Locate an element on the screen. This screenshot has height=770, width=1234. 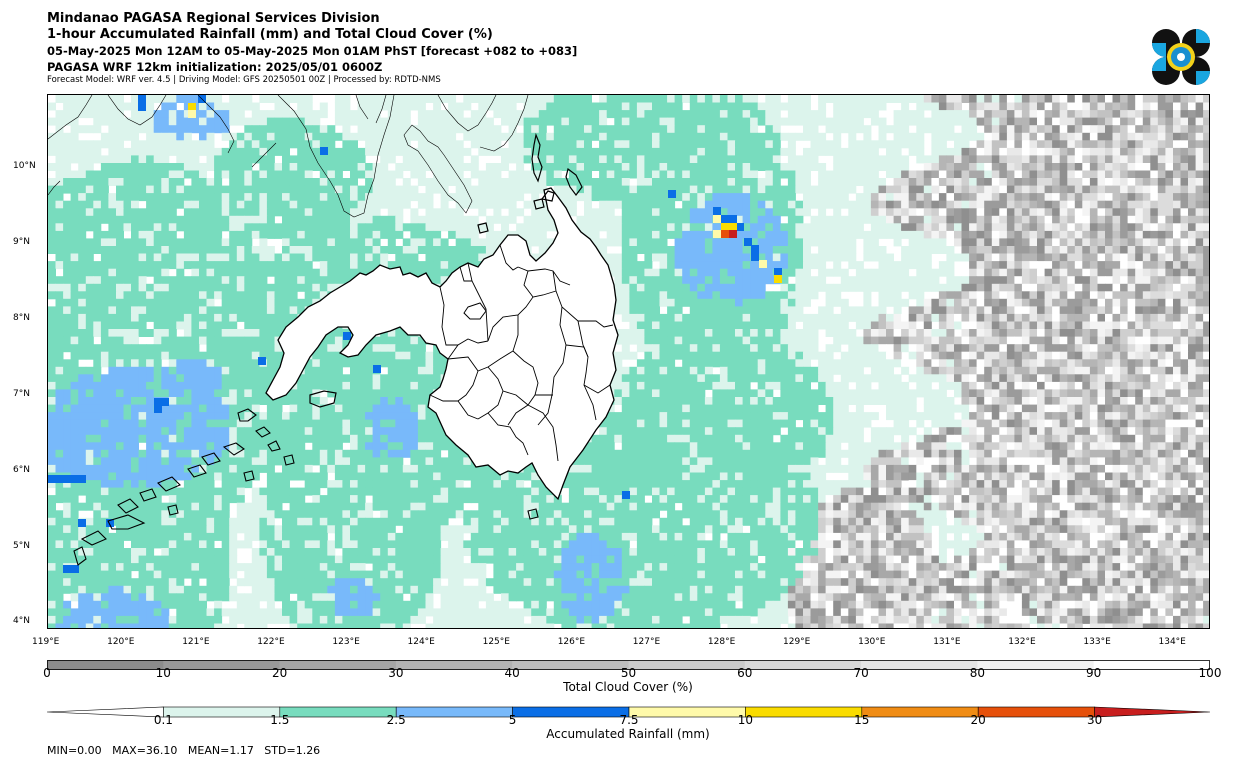
sulu-archipelago is located at coordinates (306, 487).